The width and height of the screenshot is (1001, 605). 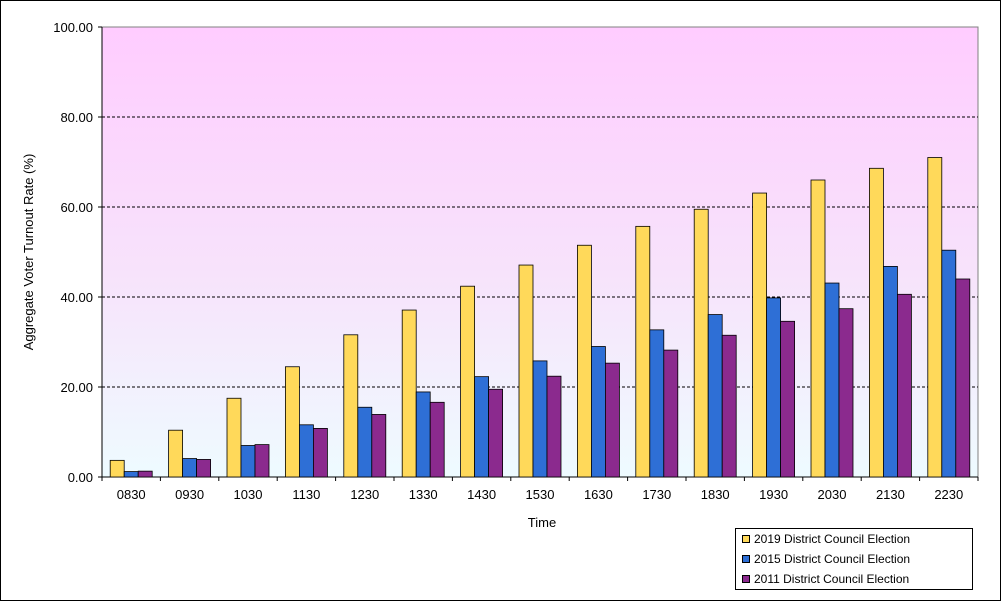 What do you see at coordinates (540, 494) in the screenshot?
I see `x-tick-label: 1530` at bounding box center [540, 494].